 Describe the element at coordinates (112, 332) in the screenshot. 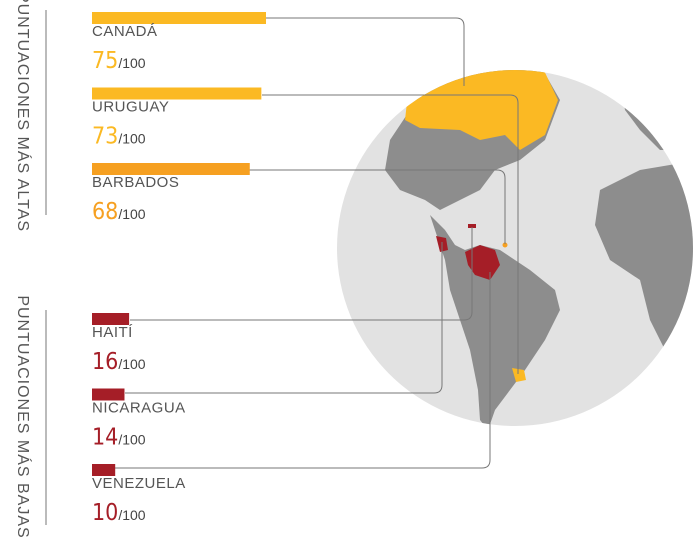

I see `category-label: HAITÍ` at that location.